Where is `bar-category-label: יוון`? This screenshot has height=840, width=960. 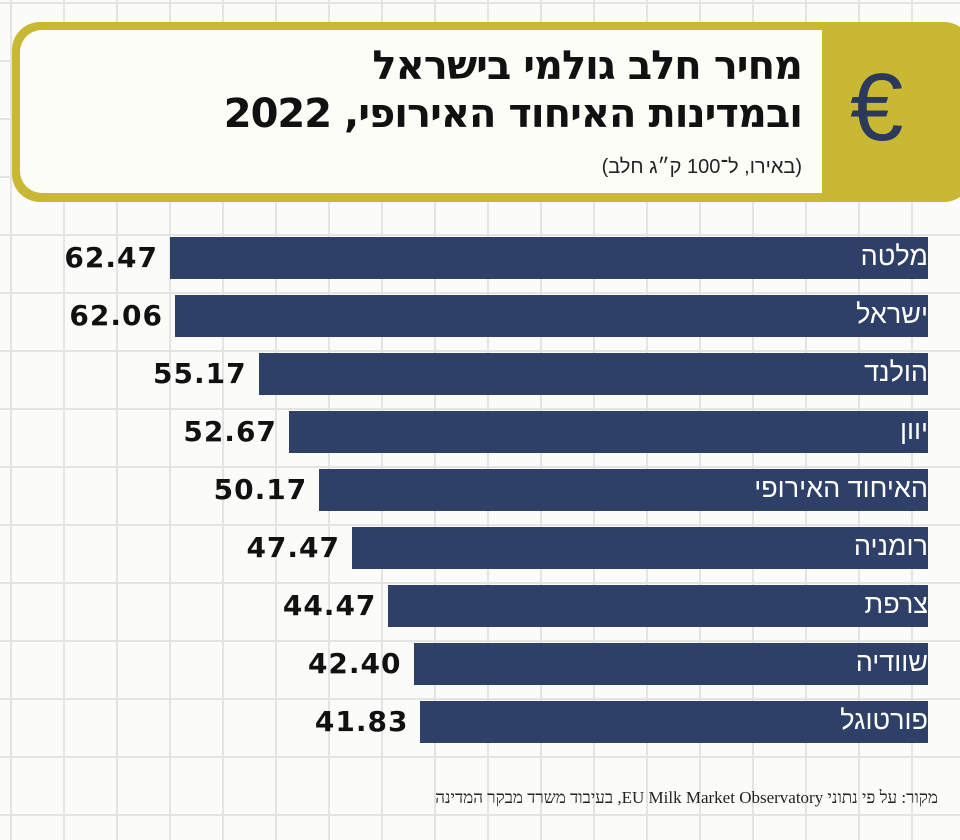 bar-category-label: יוון is located at coordinates (913, 430).